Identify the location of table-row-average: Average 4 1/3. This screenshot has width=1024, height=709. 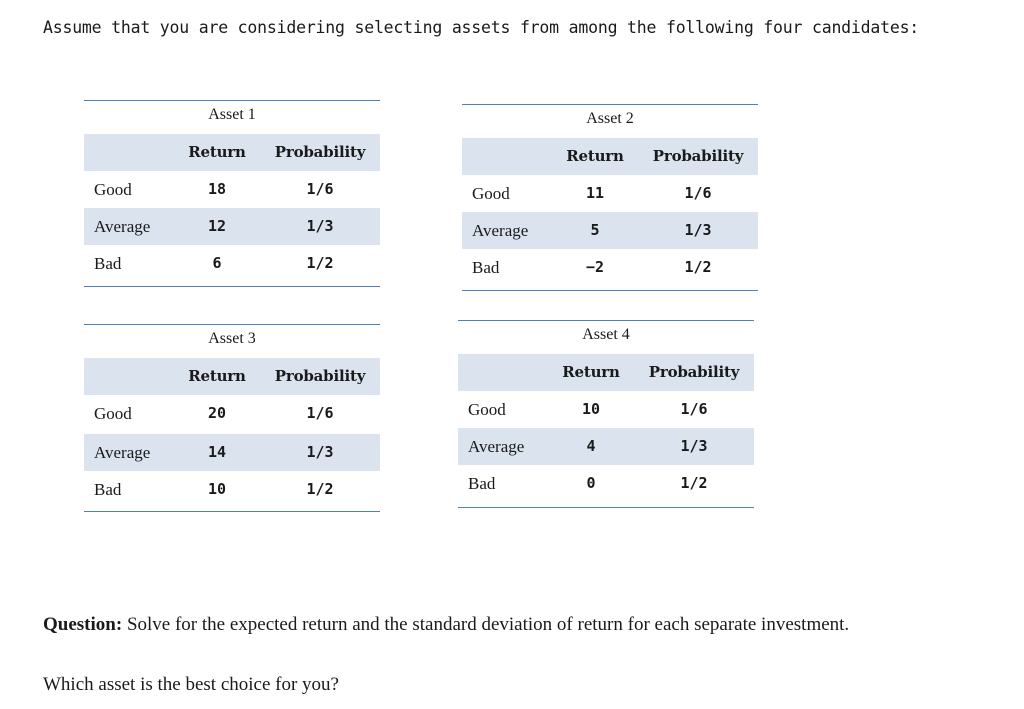
(606, 446).